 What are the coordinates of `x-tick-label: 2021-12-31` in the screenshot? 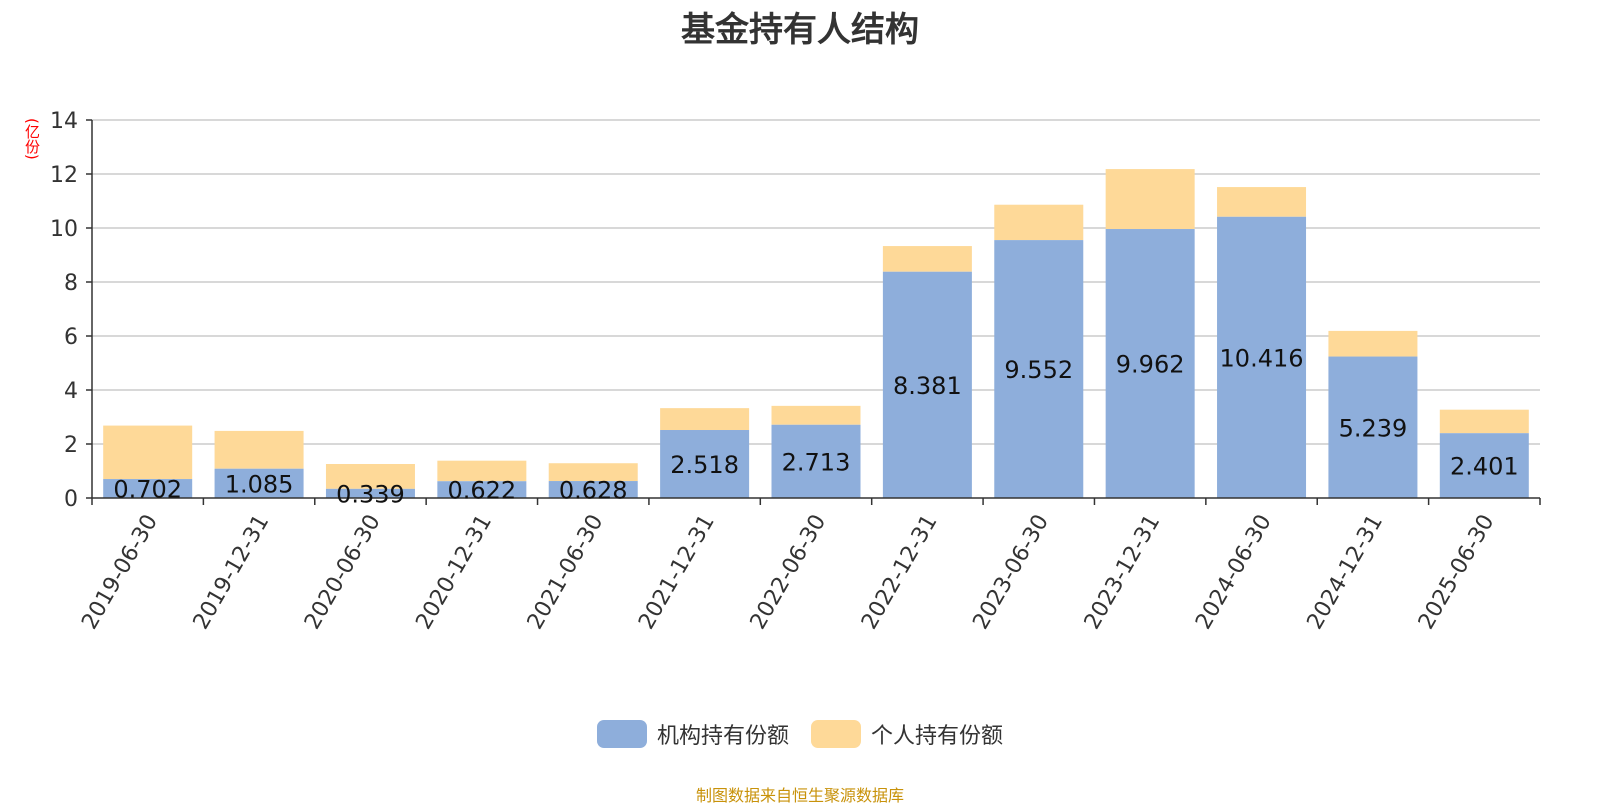 It's located at (677, 572).